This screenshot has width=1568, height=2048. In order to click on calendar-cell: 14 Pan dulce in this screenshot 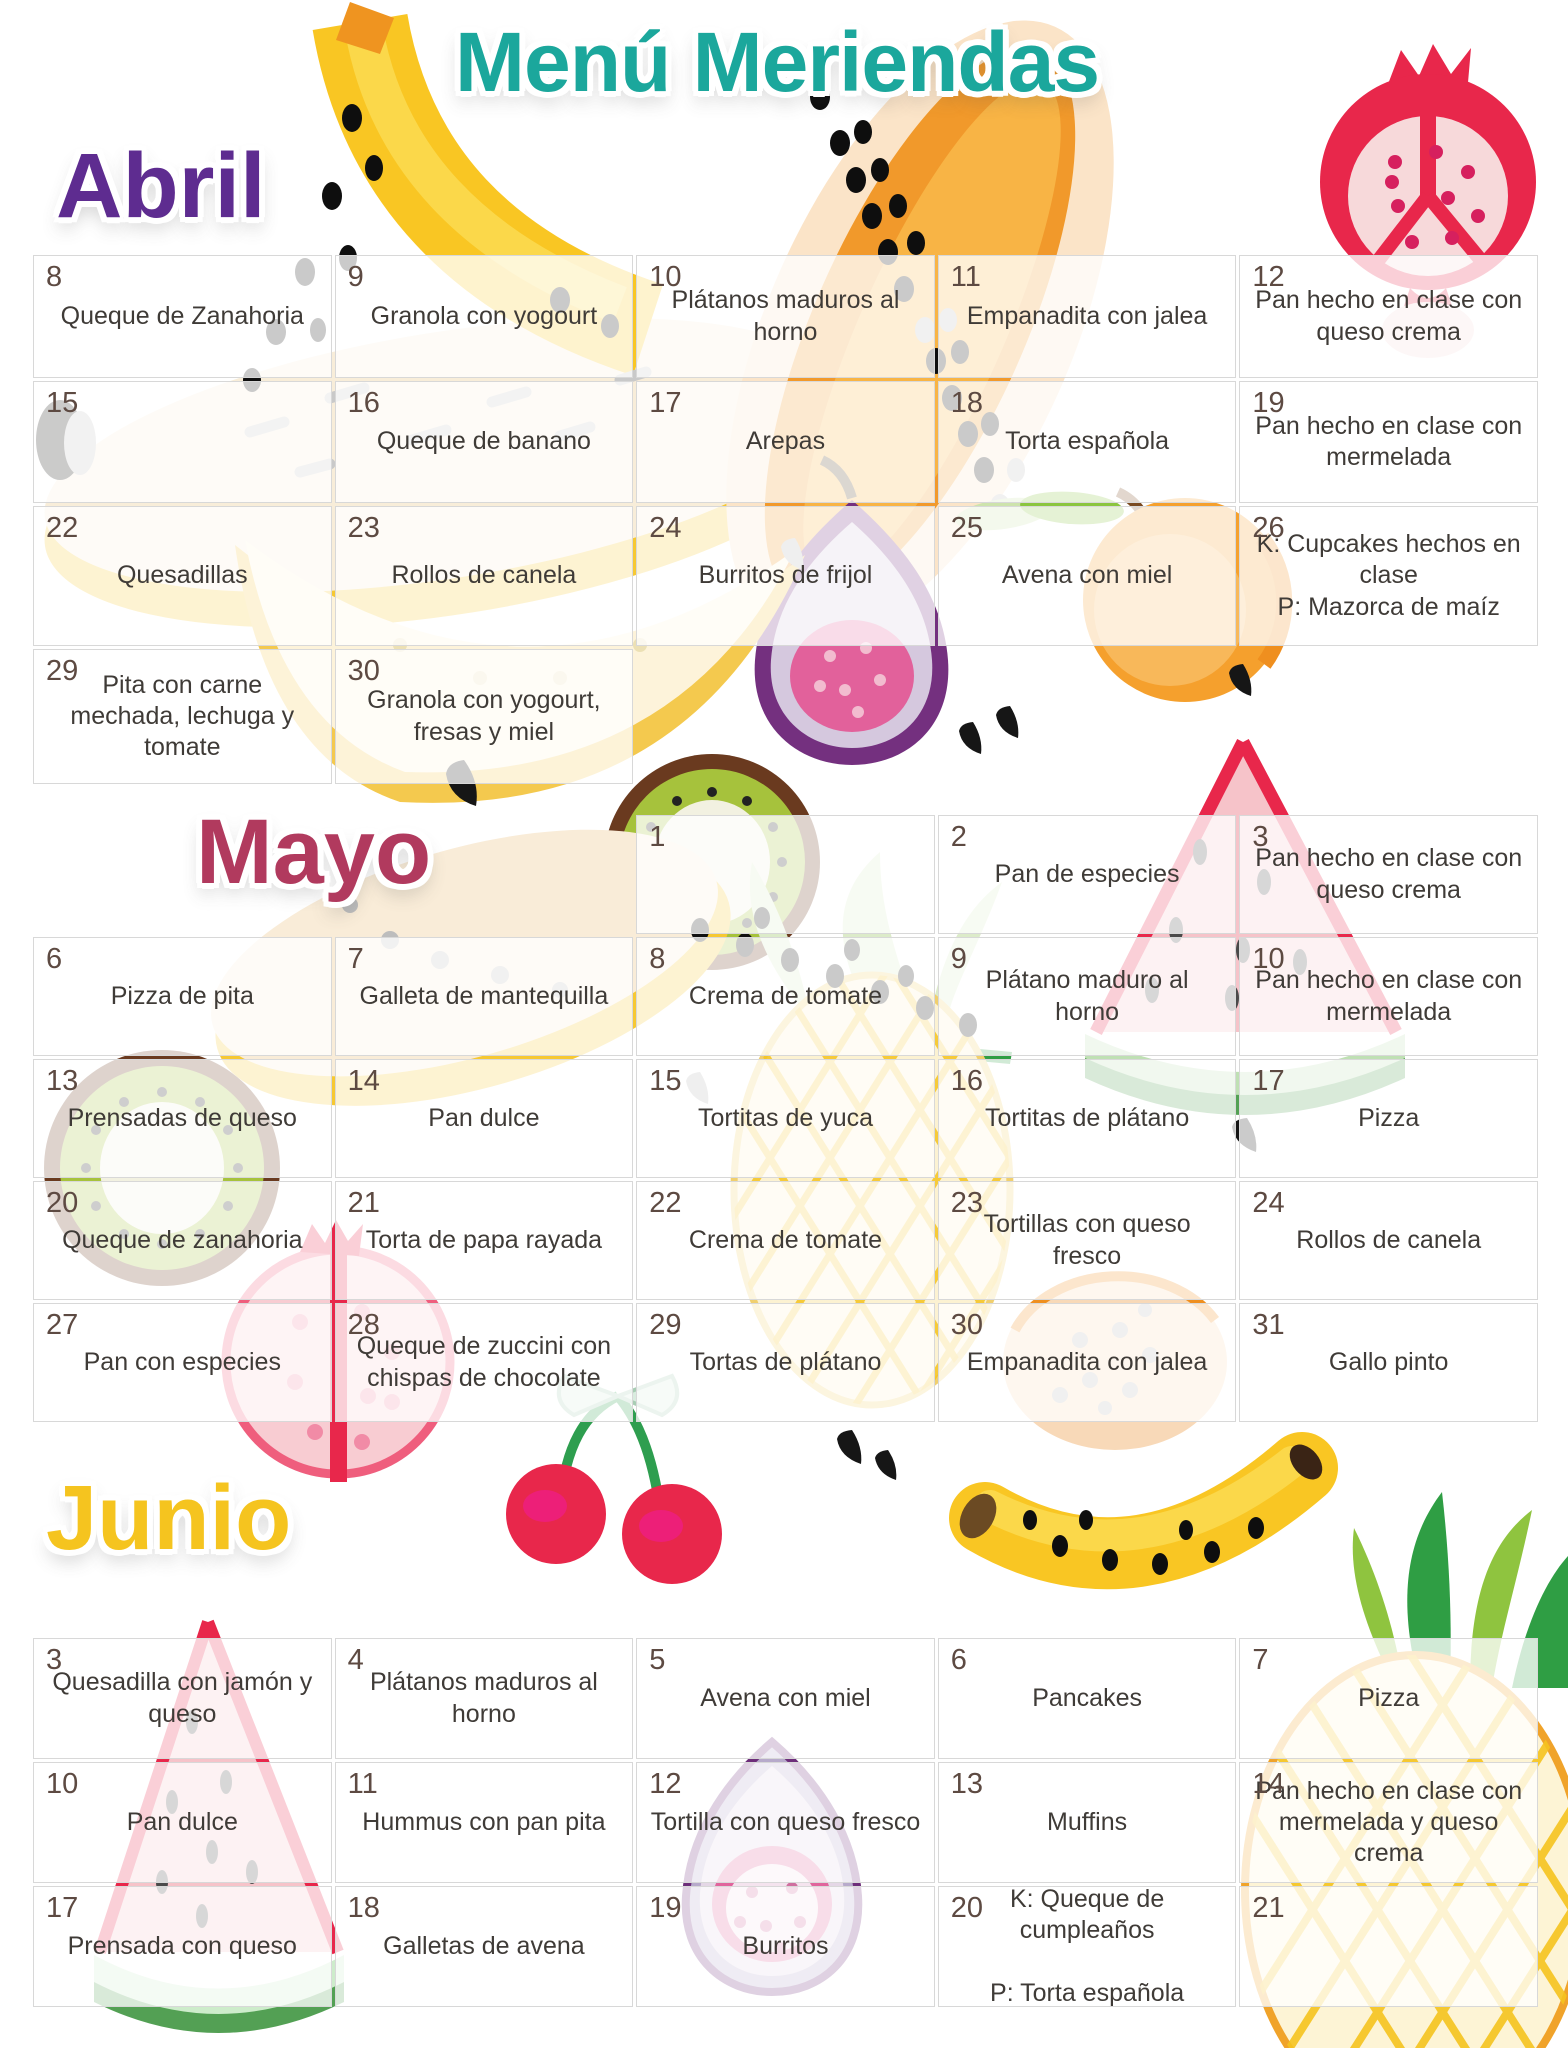, I will do `click(484, 1118)`.